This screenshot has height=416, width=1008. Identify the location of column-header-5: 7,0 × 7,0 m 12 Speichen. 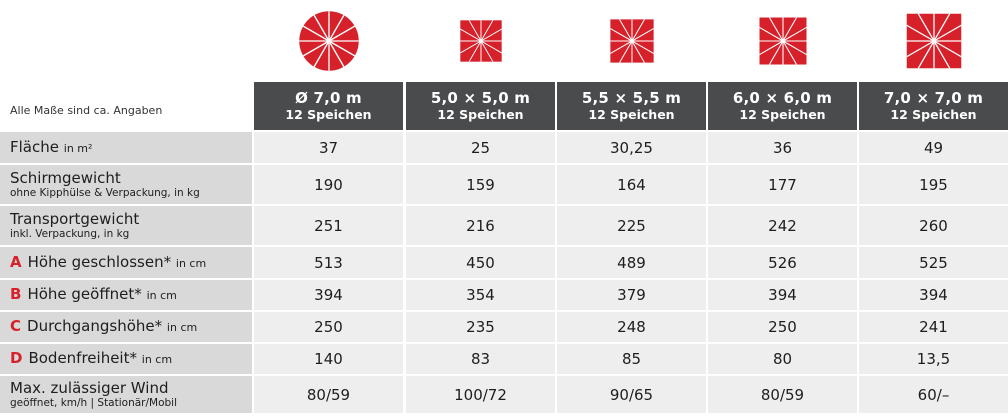
(933, 106).